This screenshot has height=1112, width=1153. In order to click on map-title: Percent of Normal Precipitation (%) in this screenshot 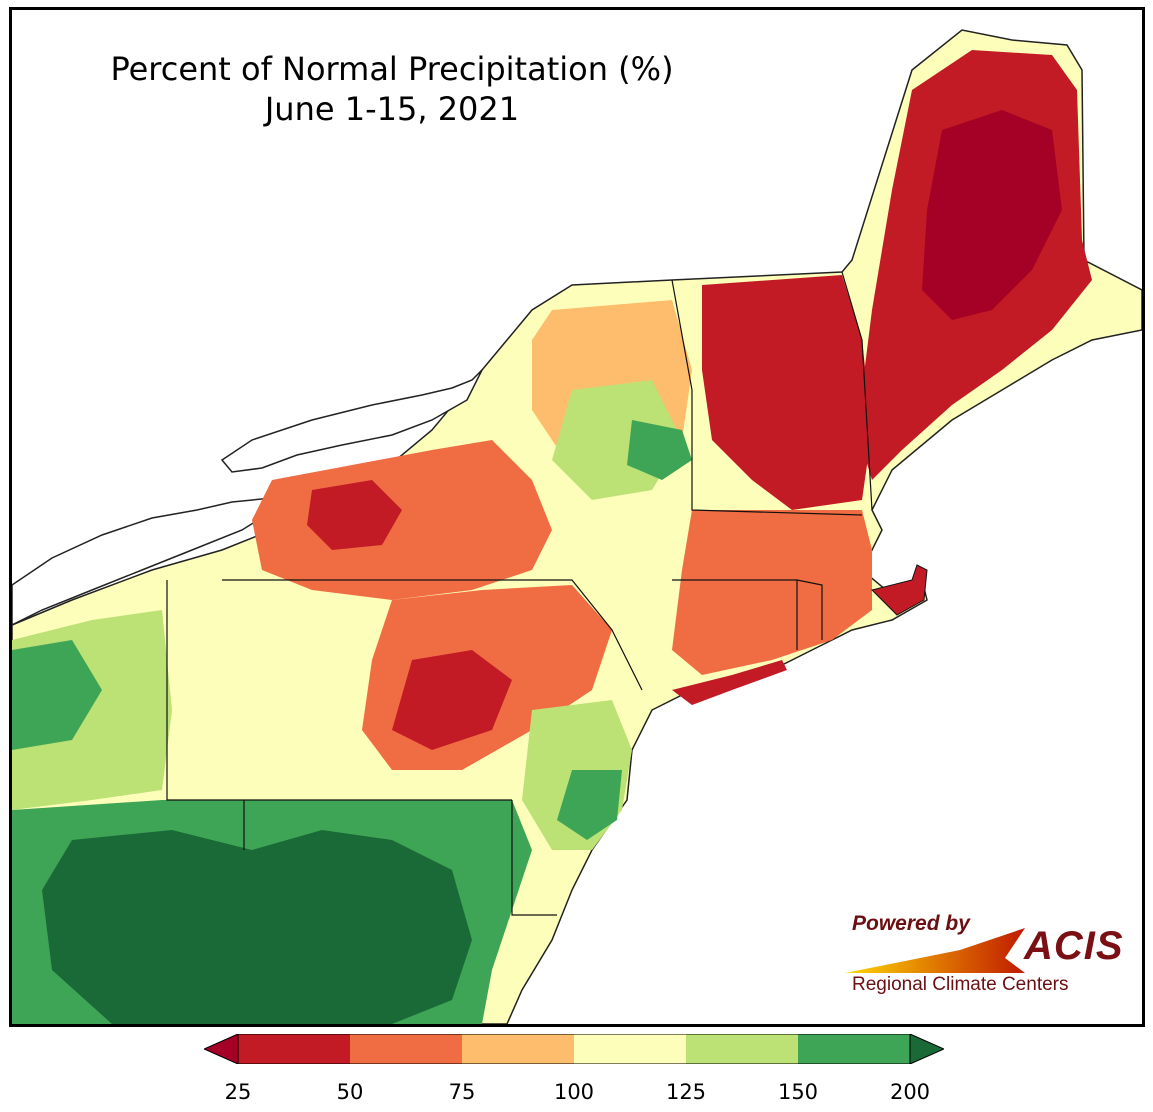, I will do `click(392, 69)`.